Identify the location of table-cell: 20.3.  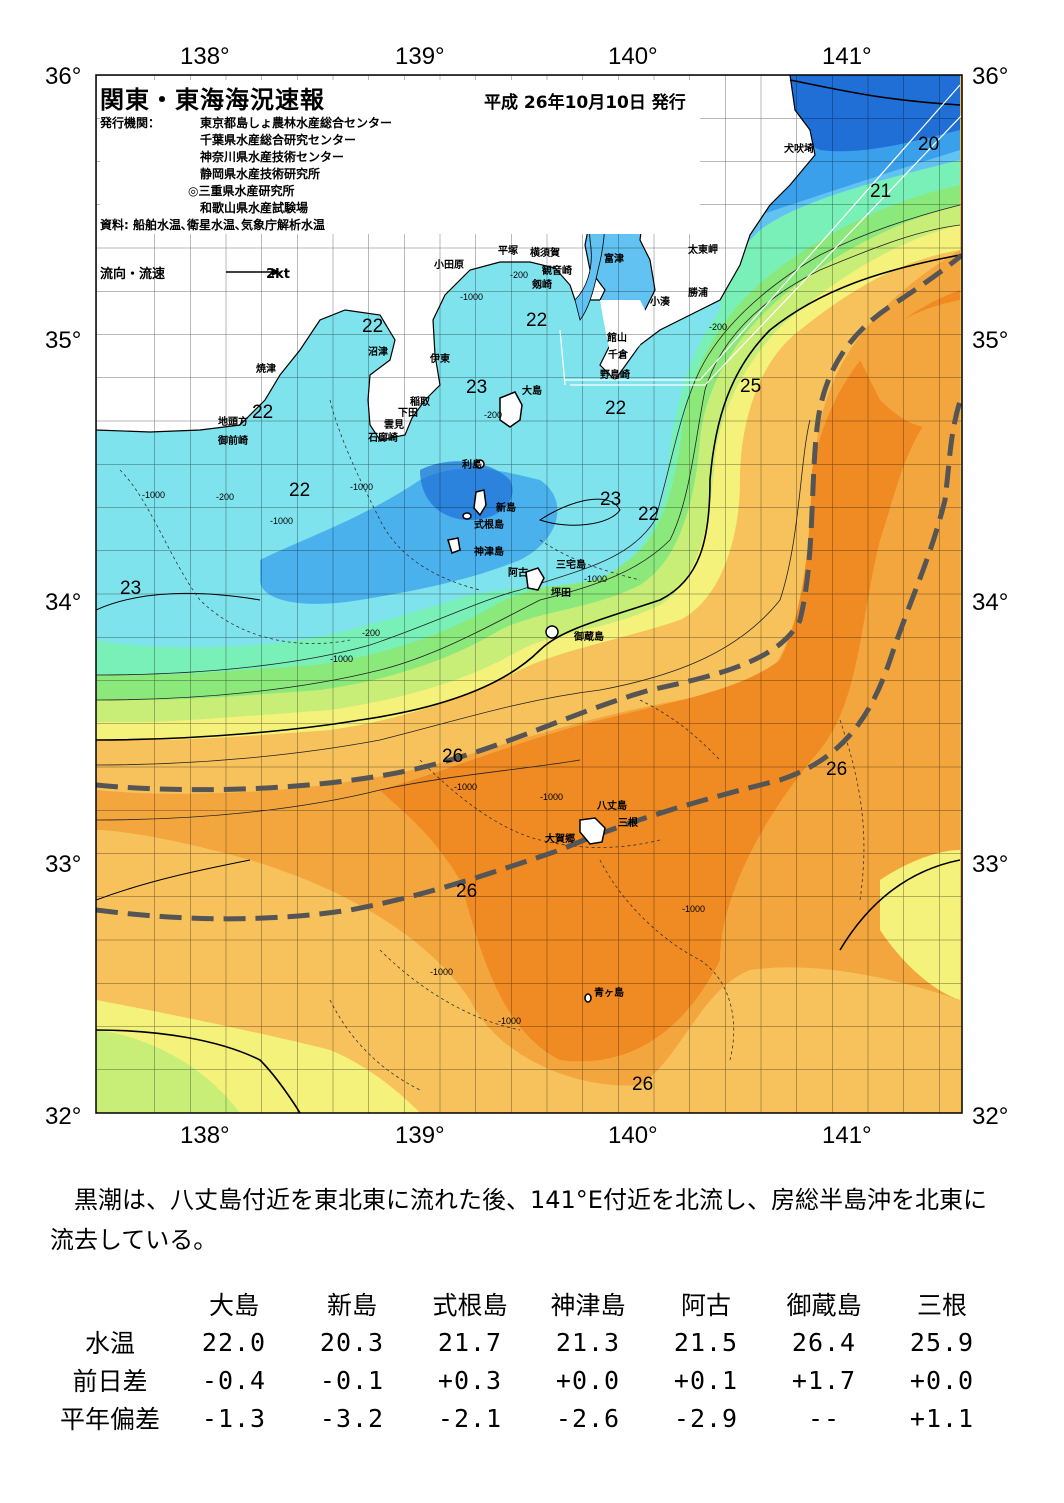
(352, 1342).